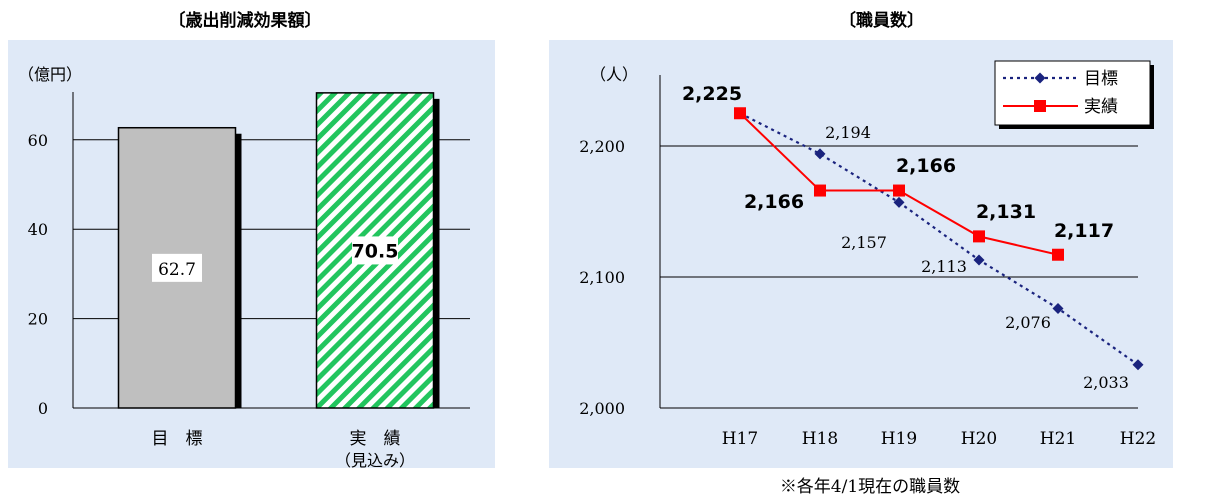  What do you see at coordinates (899, 439) in the screenshot?
I see `line-x-tick-label: H19` at bounding box center [899, 439].